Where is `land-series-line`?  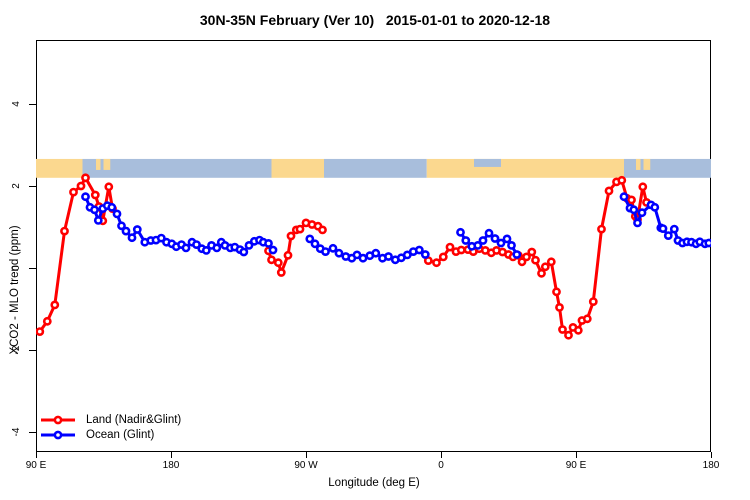 land-series-line is located at coordinates (76, 254).